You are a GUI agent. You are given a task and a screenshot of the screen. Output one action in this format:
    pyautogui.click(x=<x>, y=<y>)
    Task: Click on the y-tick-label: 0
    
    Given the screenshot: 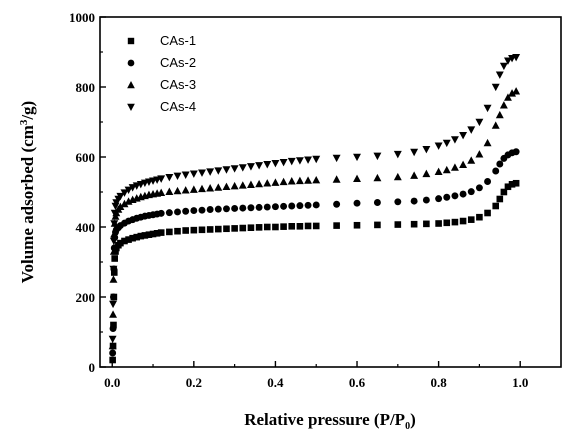 What is the action you would take?
    pyautogui.click(x=92, y=367)
    